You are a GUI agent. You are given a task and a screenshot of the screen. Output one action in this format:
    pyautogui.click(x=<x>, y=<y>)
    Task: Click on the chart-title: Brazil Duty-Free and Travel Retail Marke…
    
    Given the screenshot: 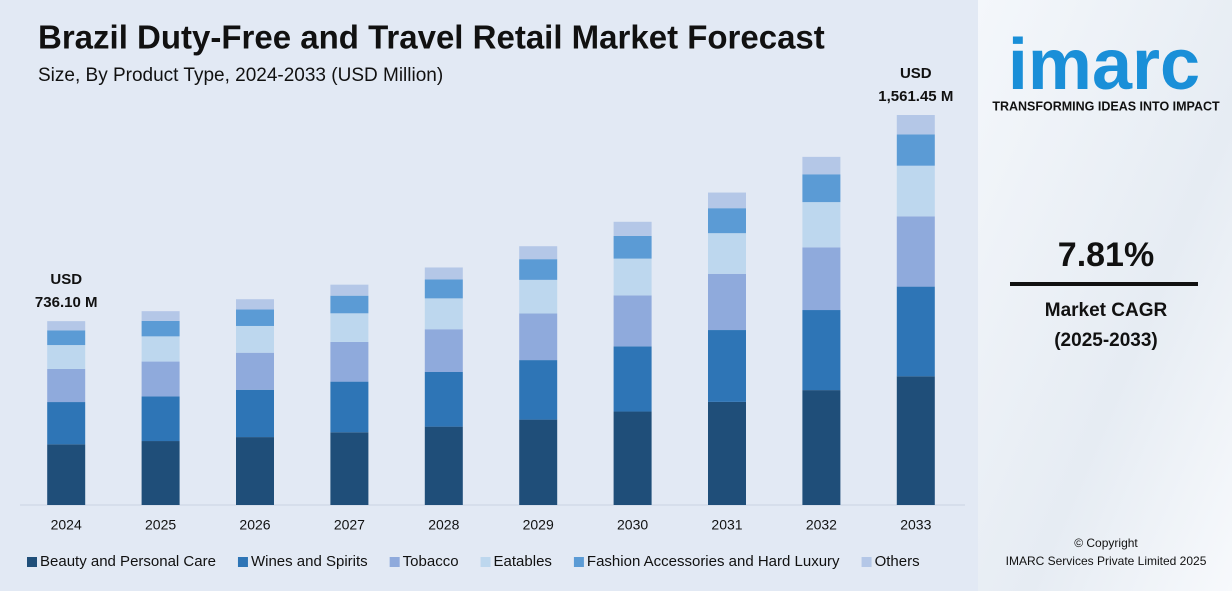 What is the action you would take?
    pyautogui.click(x=431, y=37)
    